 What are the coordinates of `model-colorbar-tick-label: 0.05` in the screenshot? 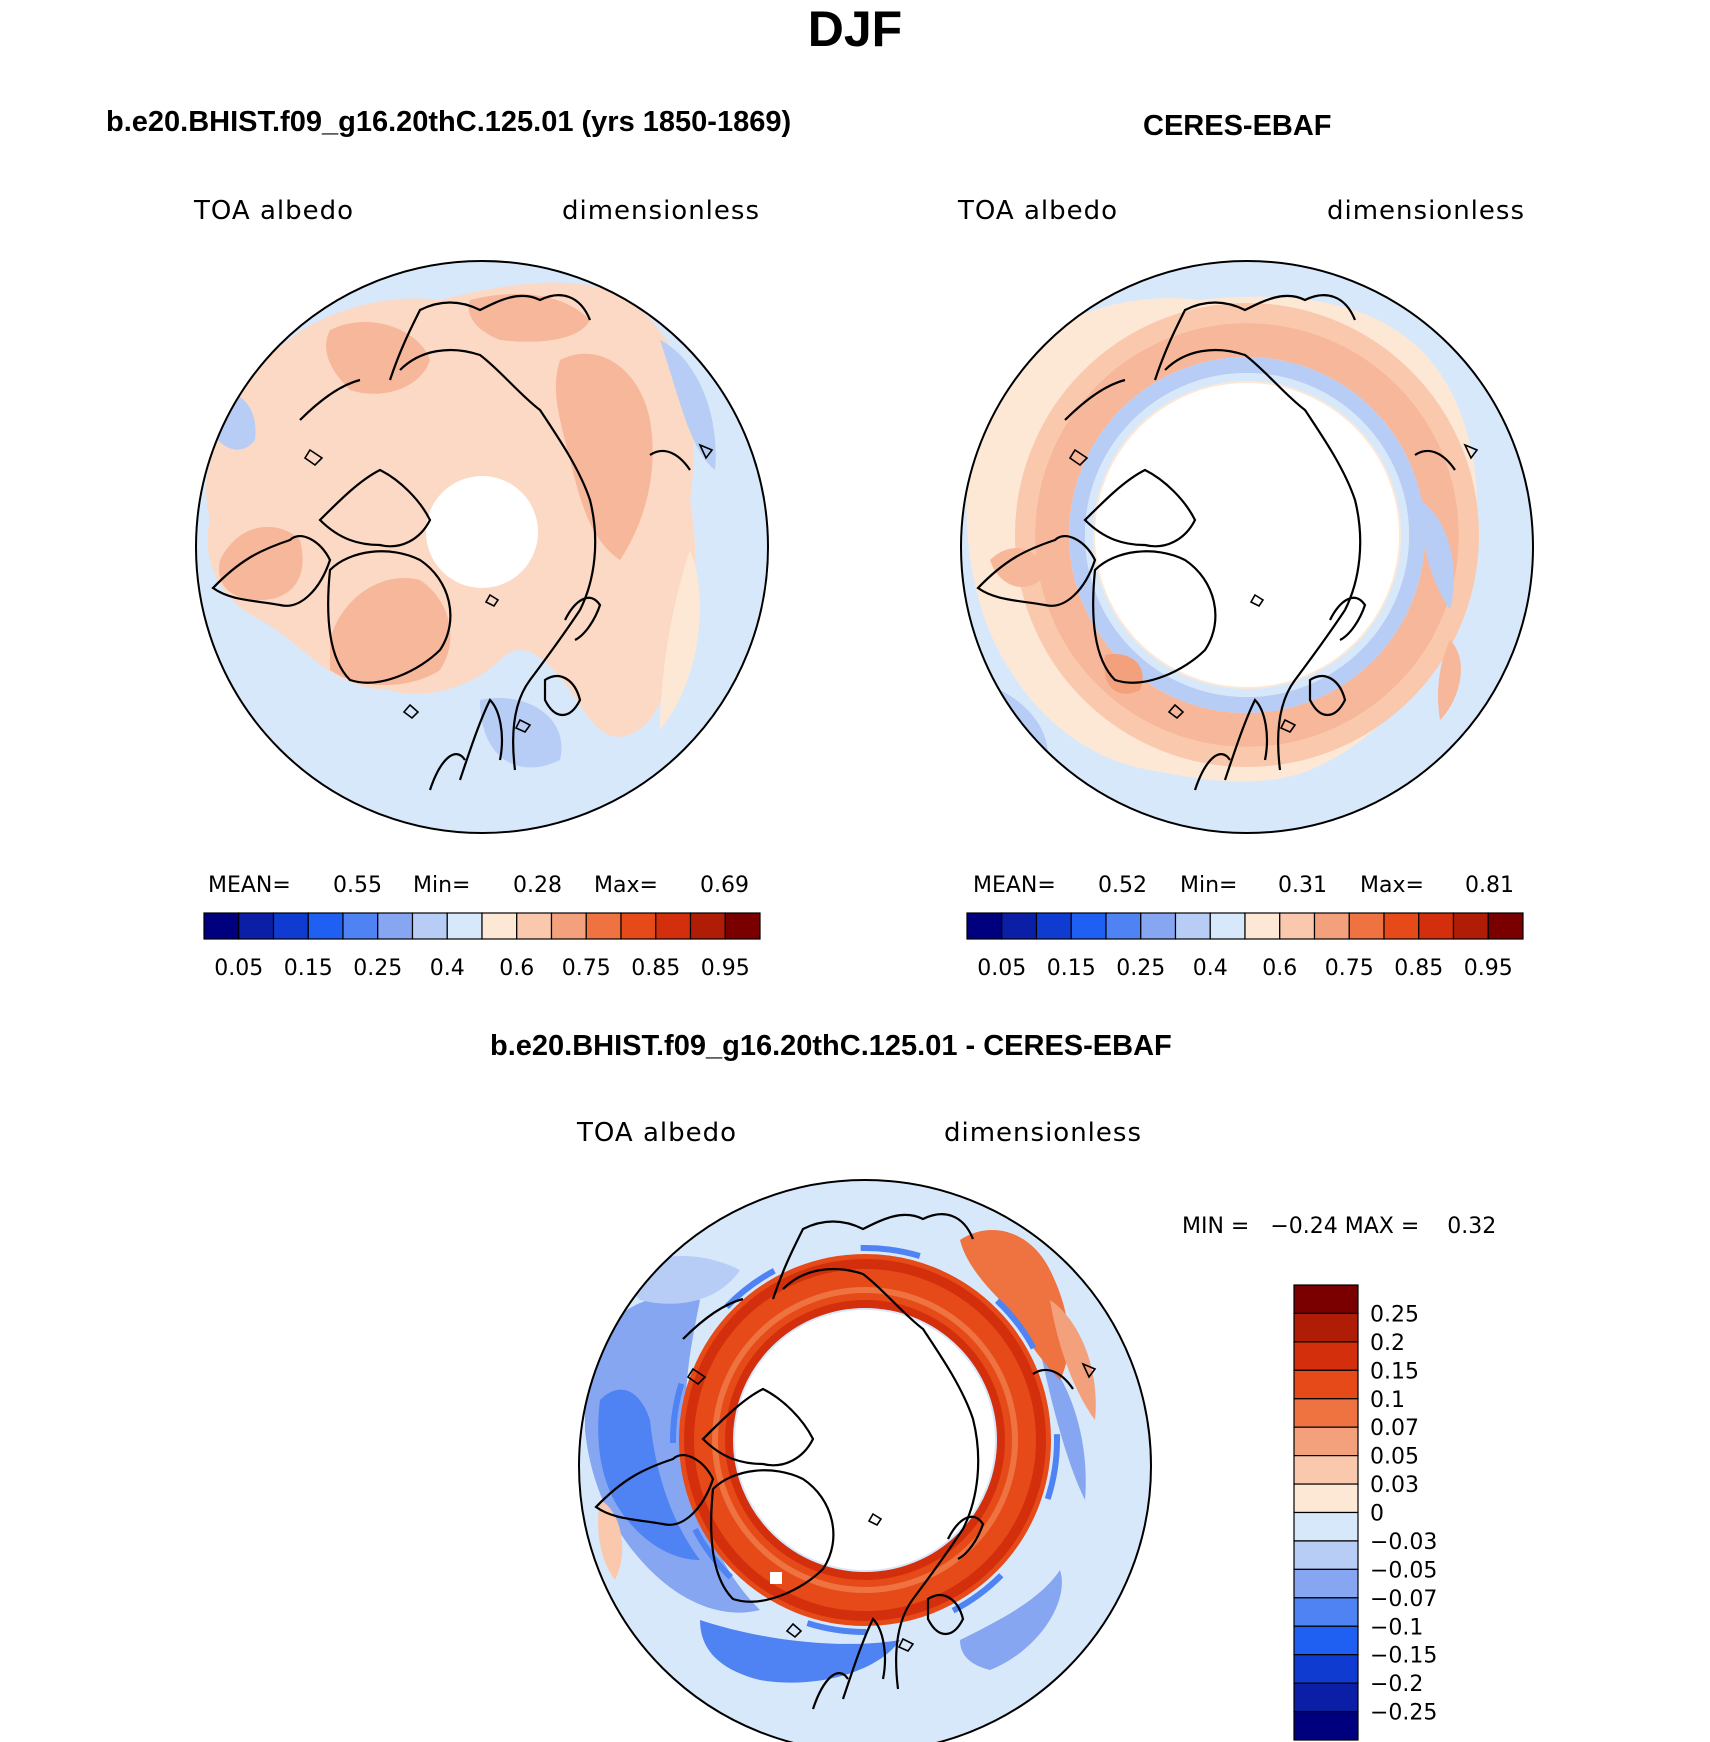 It's located at (238, 968).